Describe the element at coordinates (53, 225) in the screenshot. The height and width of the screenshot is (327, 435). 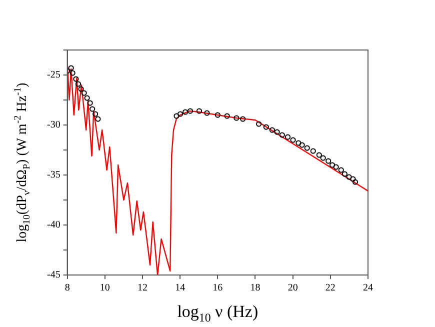
I see `y-tick-label: -40` at that location.